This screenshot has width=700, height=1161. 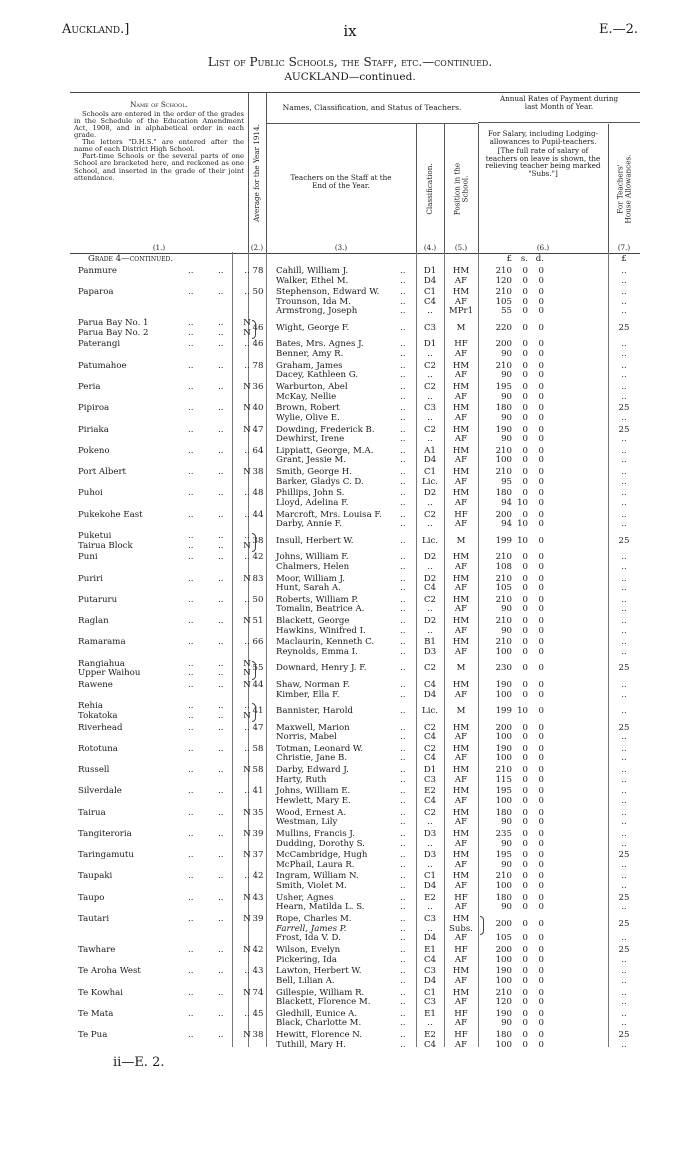 What do you see at coordinates (503, 429) in the screenshot?
I see `salary-pounds: 190` at bounding box center [503, 429].